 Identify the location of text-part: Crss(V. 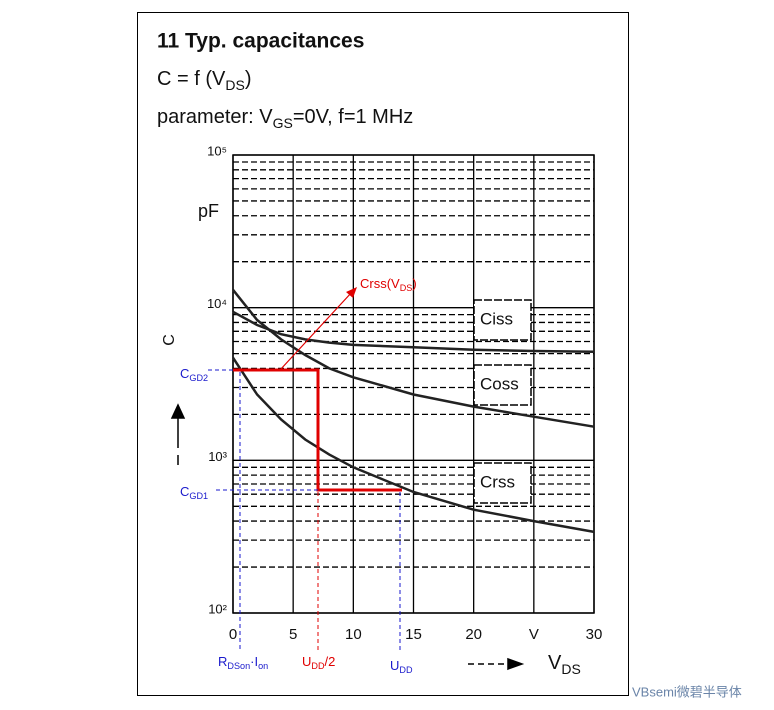
(380, 283).